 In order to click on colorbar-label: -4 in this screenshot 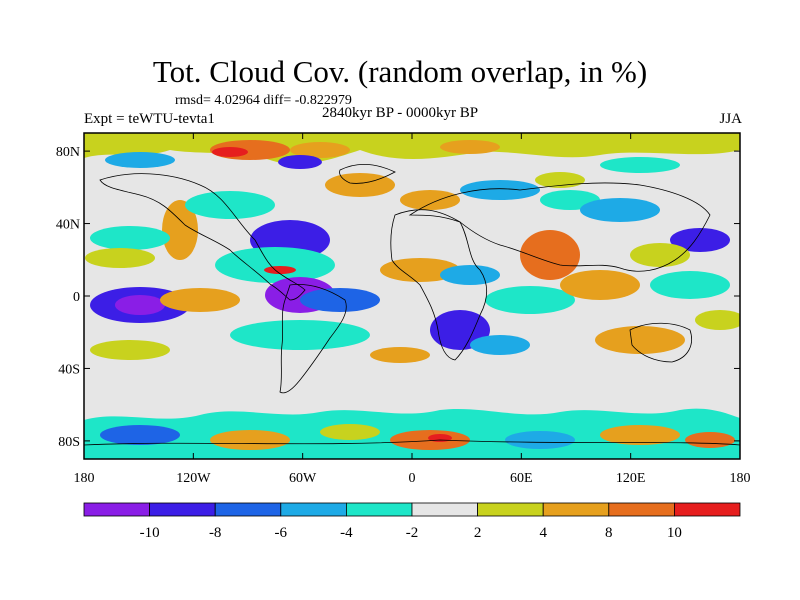, I will do `click(346, 533)`.